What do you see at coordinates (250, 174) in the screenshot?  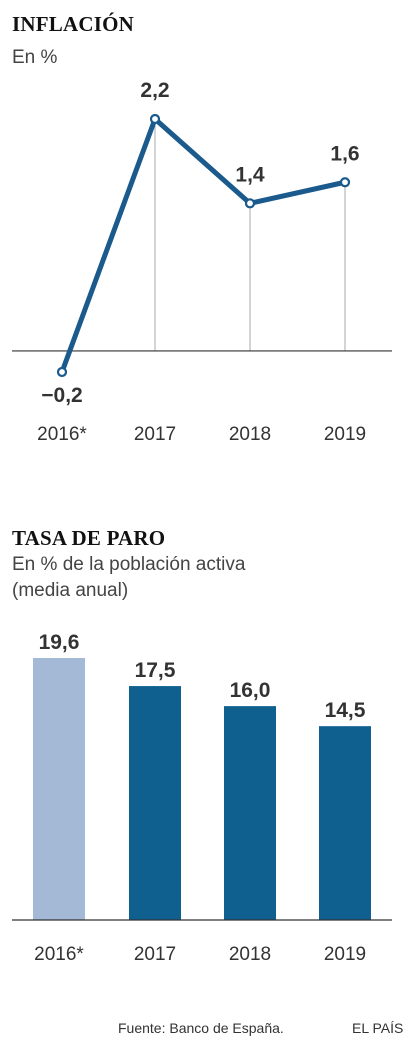 I see `data-label: 1,4` at bounding box center [250, 174].